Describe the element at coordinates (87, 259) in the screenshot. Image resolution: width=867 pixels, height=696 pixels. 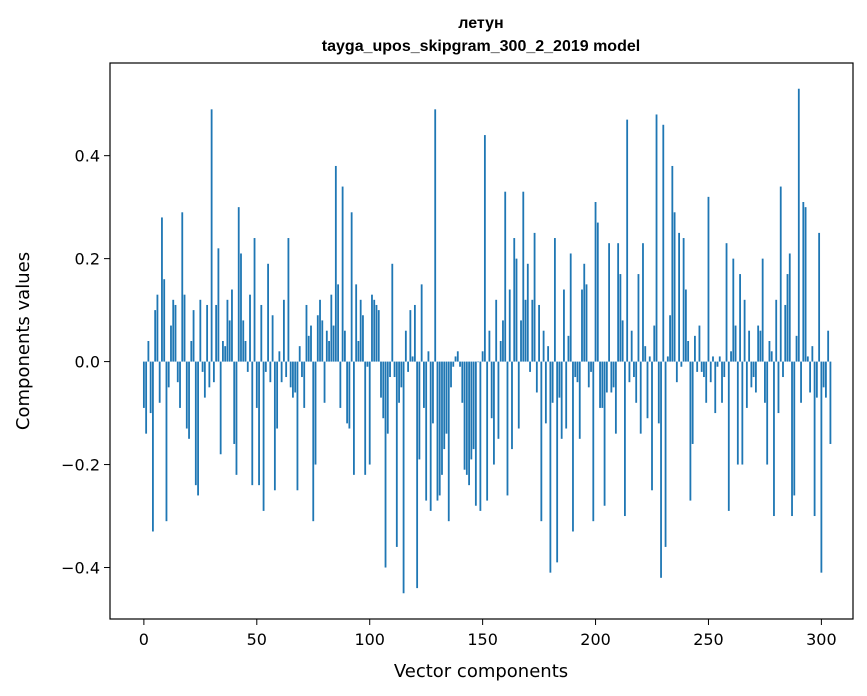
I see `y-tick-label-3: 0.2` at that location.